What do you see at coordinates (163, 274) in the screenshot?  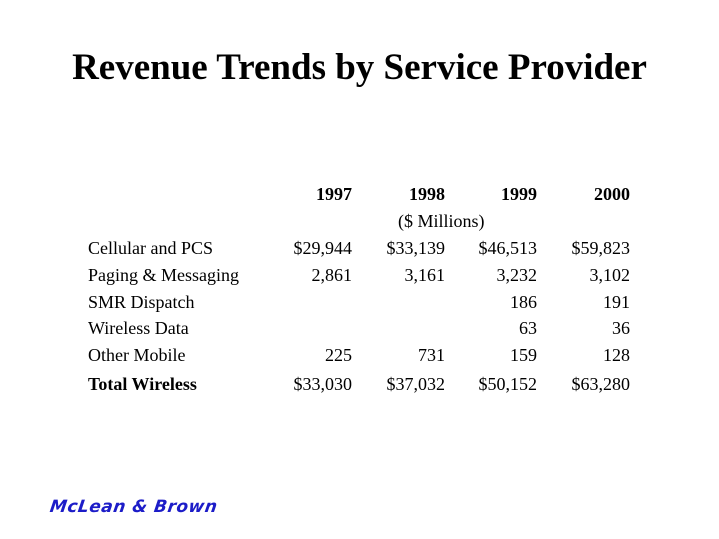 I see `row-label: Paging & Messaging` at bounding box center [163, 274].